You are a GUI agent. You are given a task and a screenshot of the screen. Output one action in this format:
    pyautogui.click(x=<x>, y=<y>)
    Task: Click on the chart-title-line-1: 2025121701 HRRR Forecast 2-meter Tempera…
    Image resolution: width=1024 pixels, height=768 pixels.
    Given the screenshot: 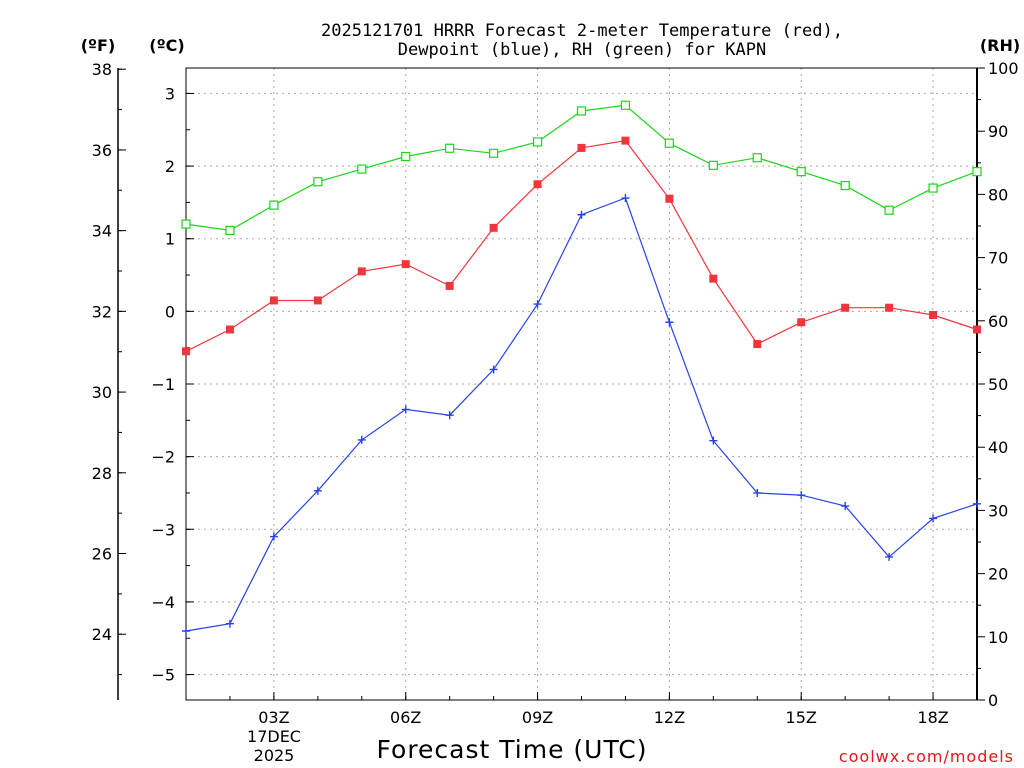 What is the action you would take?
    pyautogui.click(x=582, y=31)
    